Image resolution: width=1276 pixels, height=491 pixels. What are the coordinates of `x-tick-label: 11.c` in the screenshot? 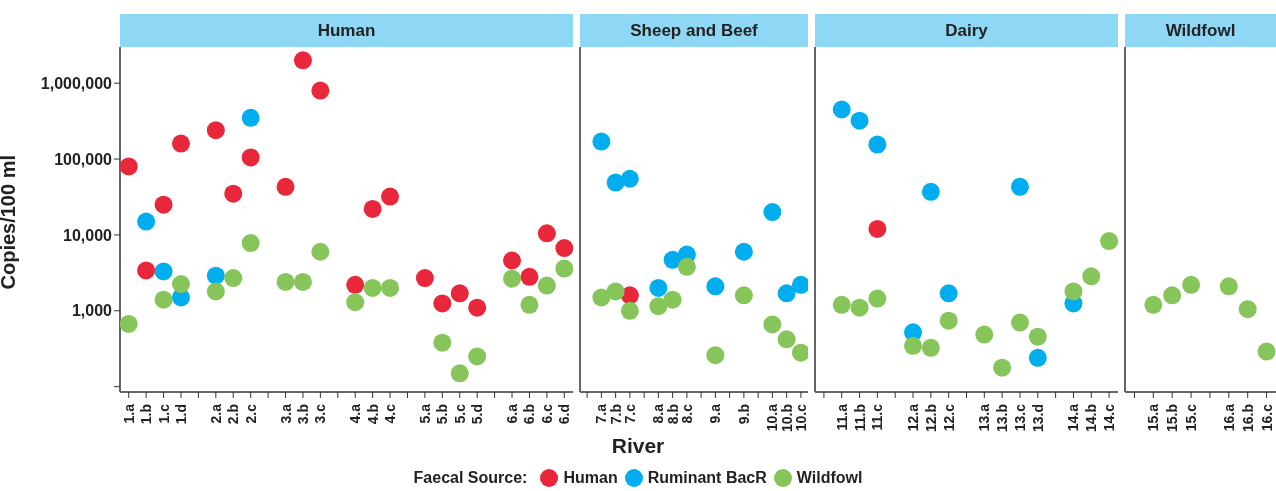 It's located at (877, 417).